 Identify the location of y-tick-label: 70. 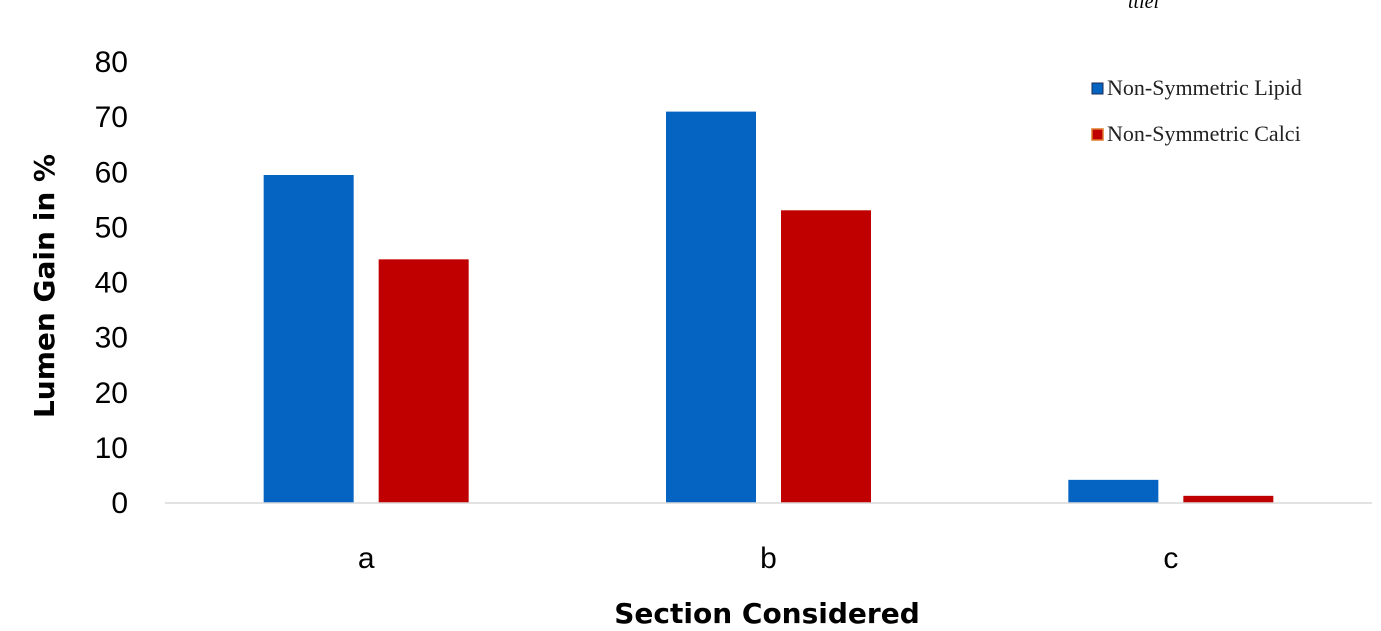
(111, 117).